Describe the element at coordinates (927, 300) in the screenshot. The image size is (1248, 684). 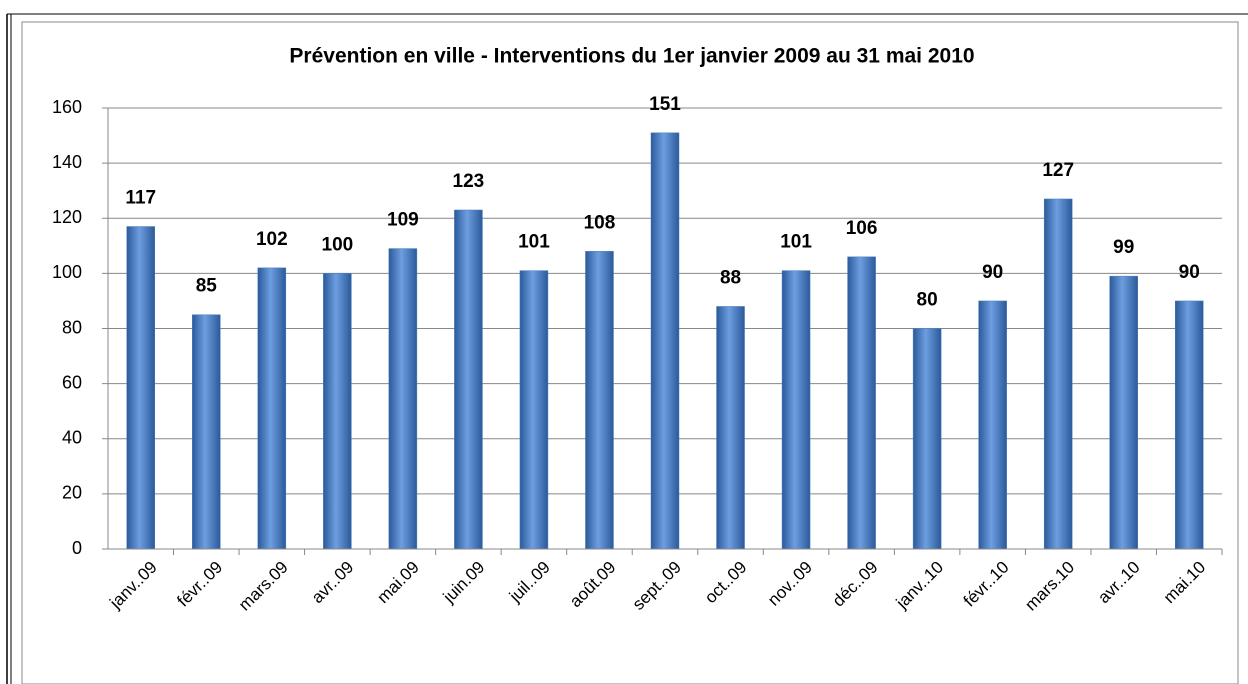
I see `value-label: 80` at that location.